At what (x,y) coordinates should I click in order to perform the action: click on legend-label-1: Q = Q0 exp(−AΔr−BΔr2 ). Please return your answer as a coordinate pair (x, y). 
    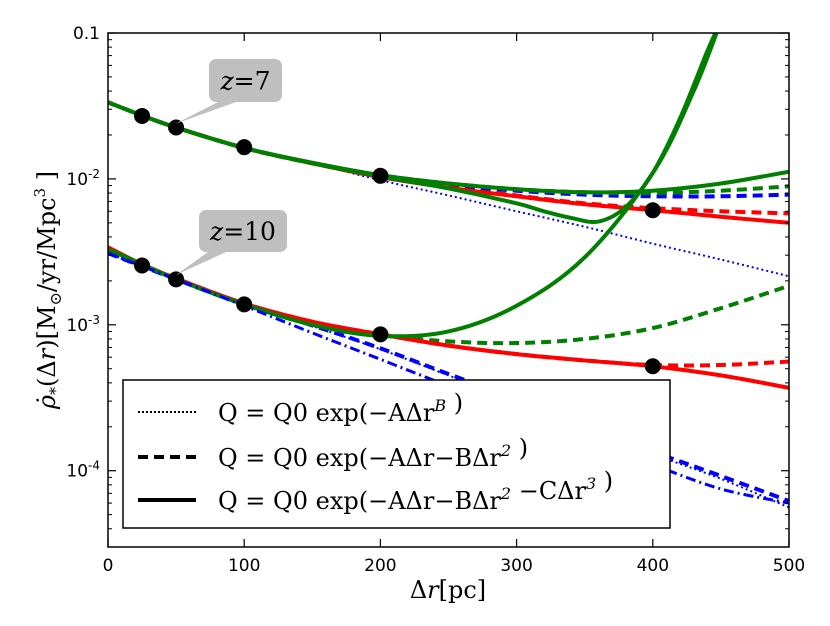
    Looking at the image, I should click on (373, 453).